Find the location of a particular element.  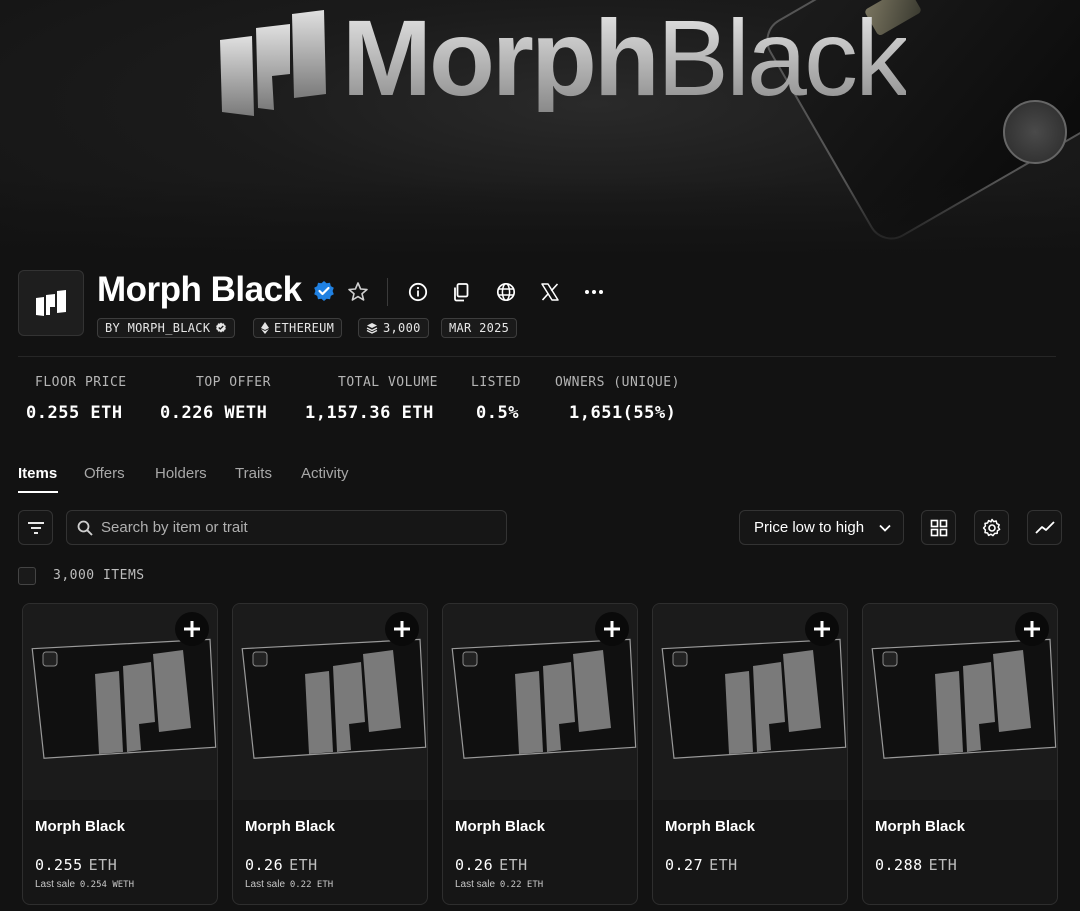

date-label: MAR 2025 is located at coordinates (479, 328).